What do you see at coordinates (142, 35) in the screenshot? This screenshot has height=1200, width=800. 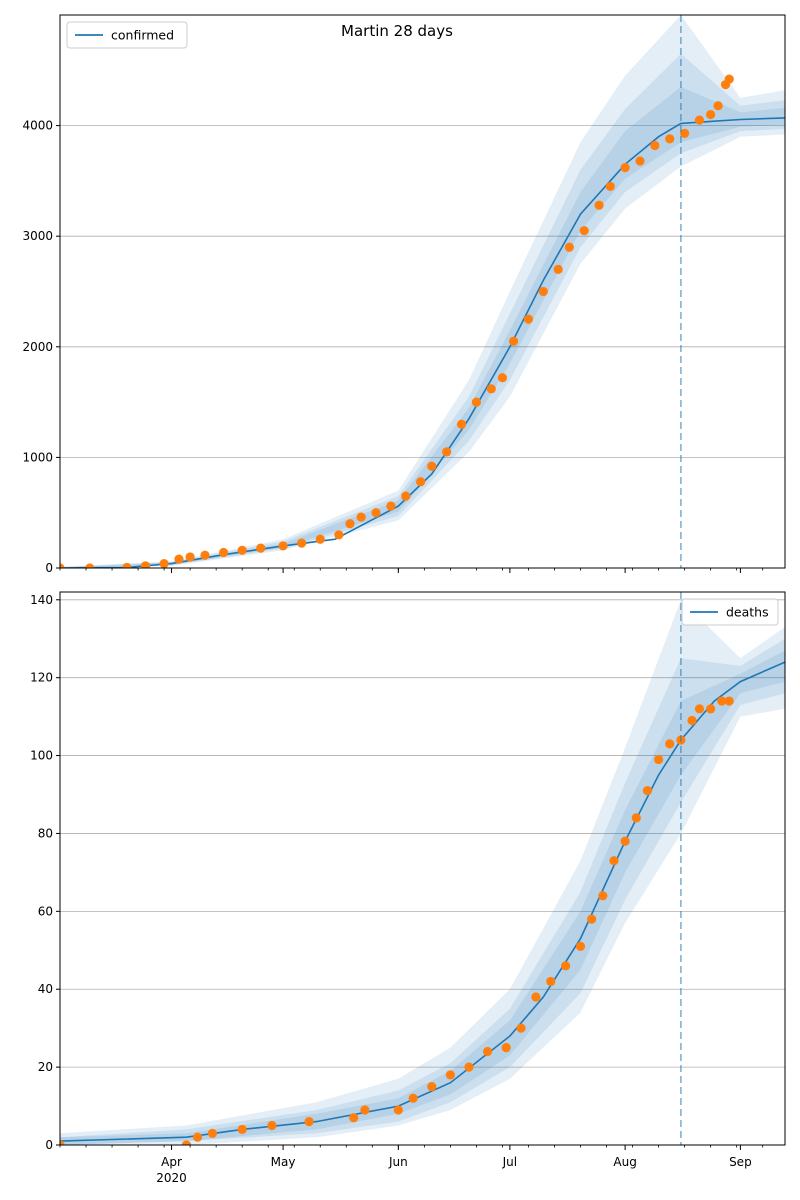 I see `legend-label: confirmed` at bounding box center [142, 35].